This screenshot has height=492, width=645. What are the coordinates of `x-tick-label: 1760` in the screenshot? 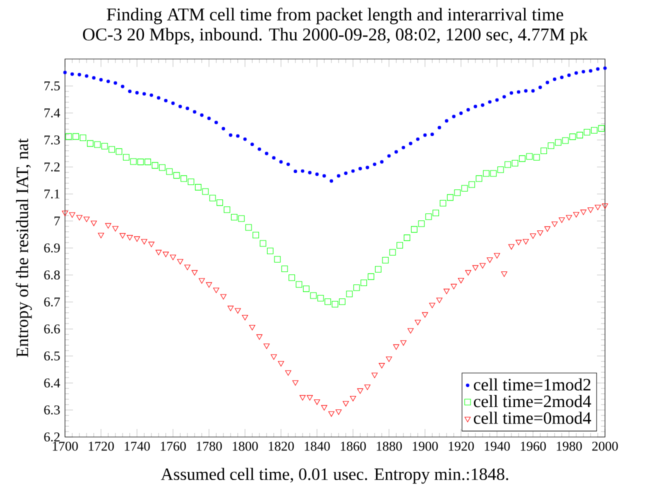 It's located at (173, 446).